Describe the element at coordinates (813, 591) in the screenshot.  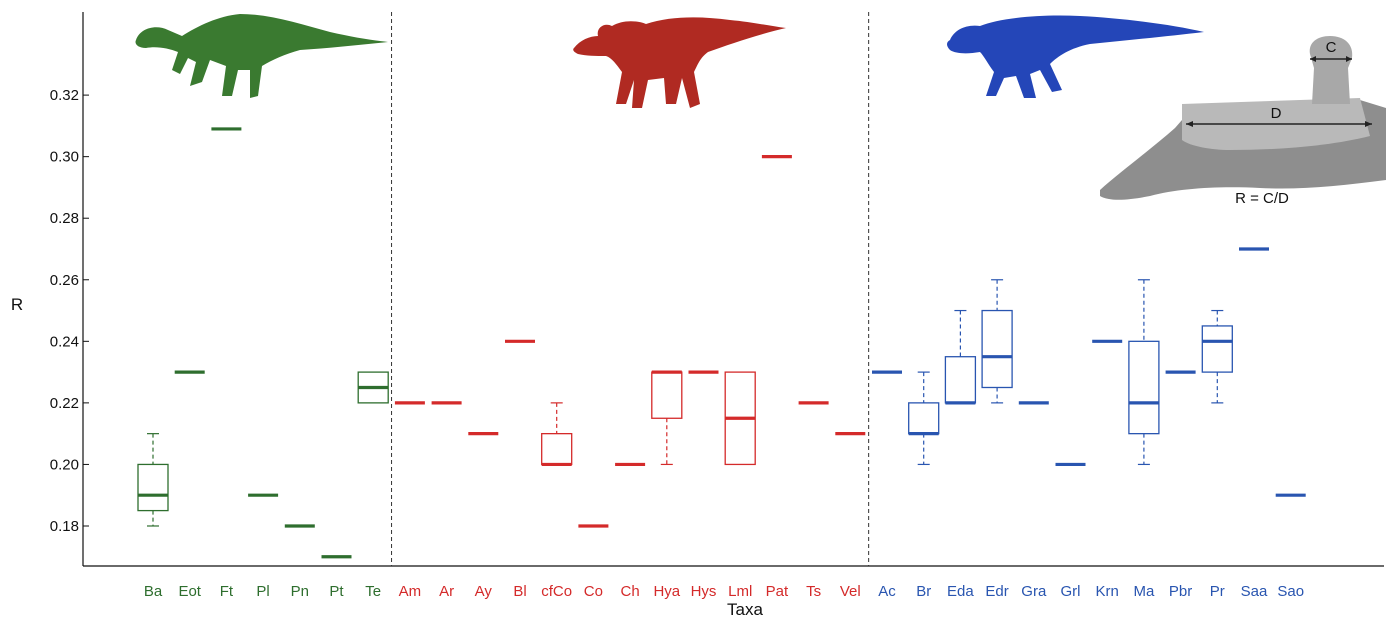
I see `x-tick-label: Ts` at that location.